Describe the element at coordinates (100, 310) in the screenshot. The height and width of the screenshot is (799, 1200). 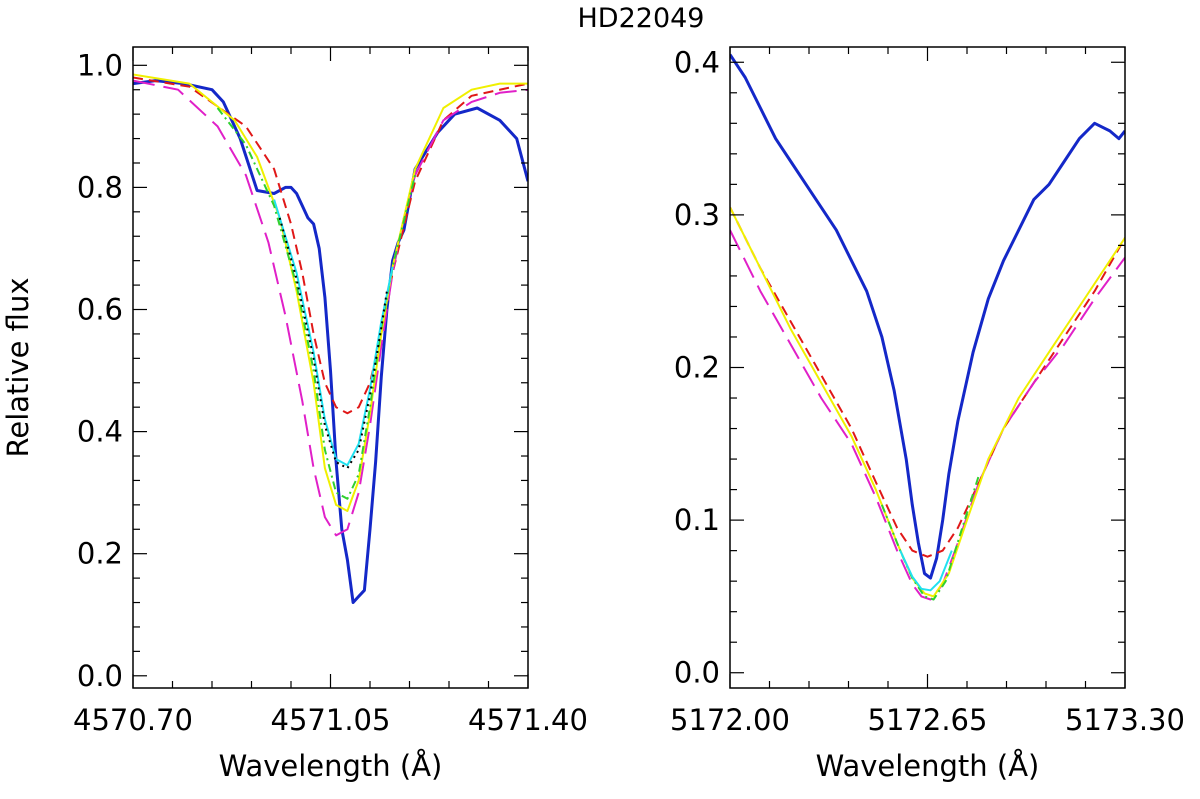
I see `y-tick-label: 0.6` at that location.